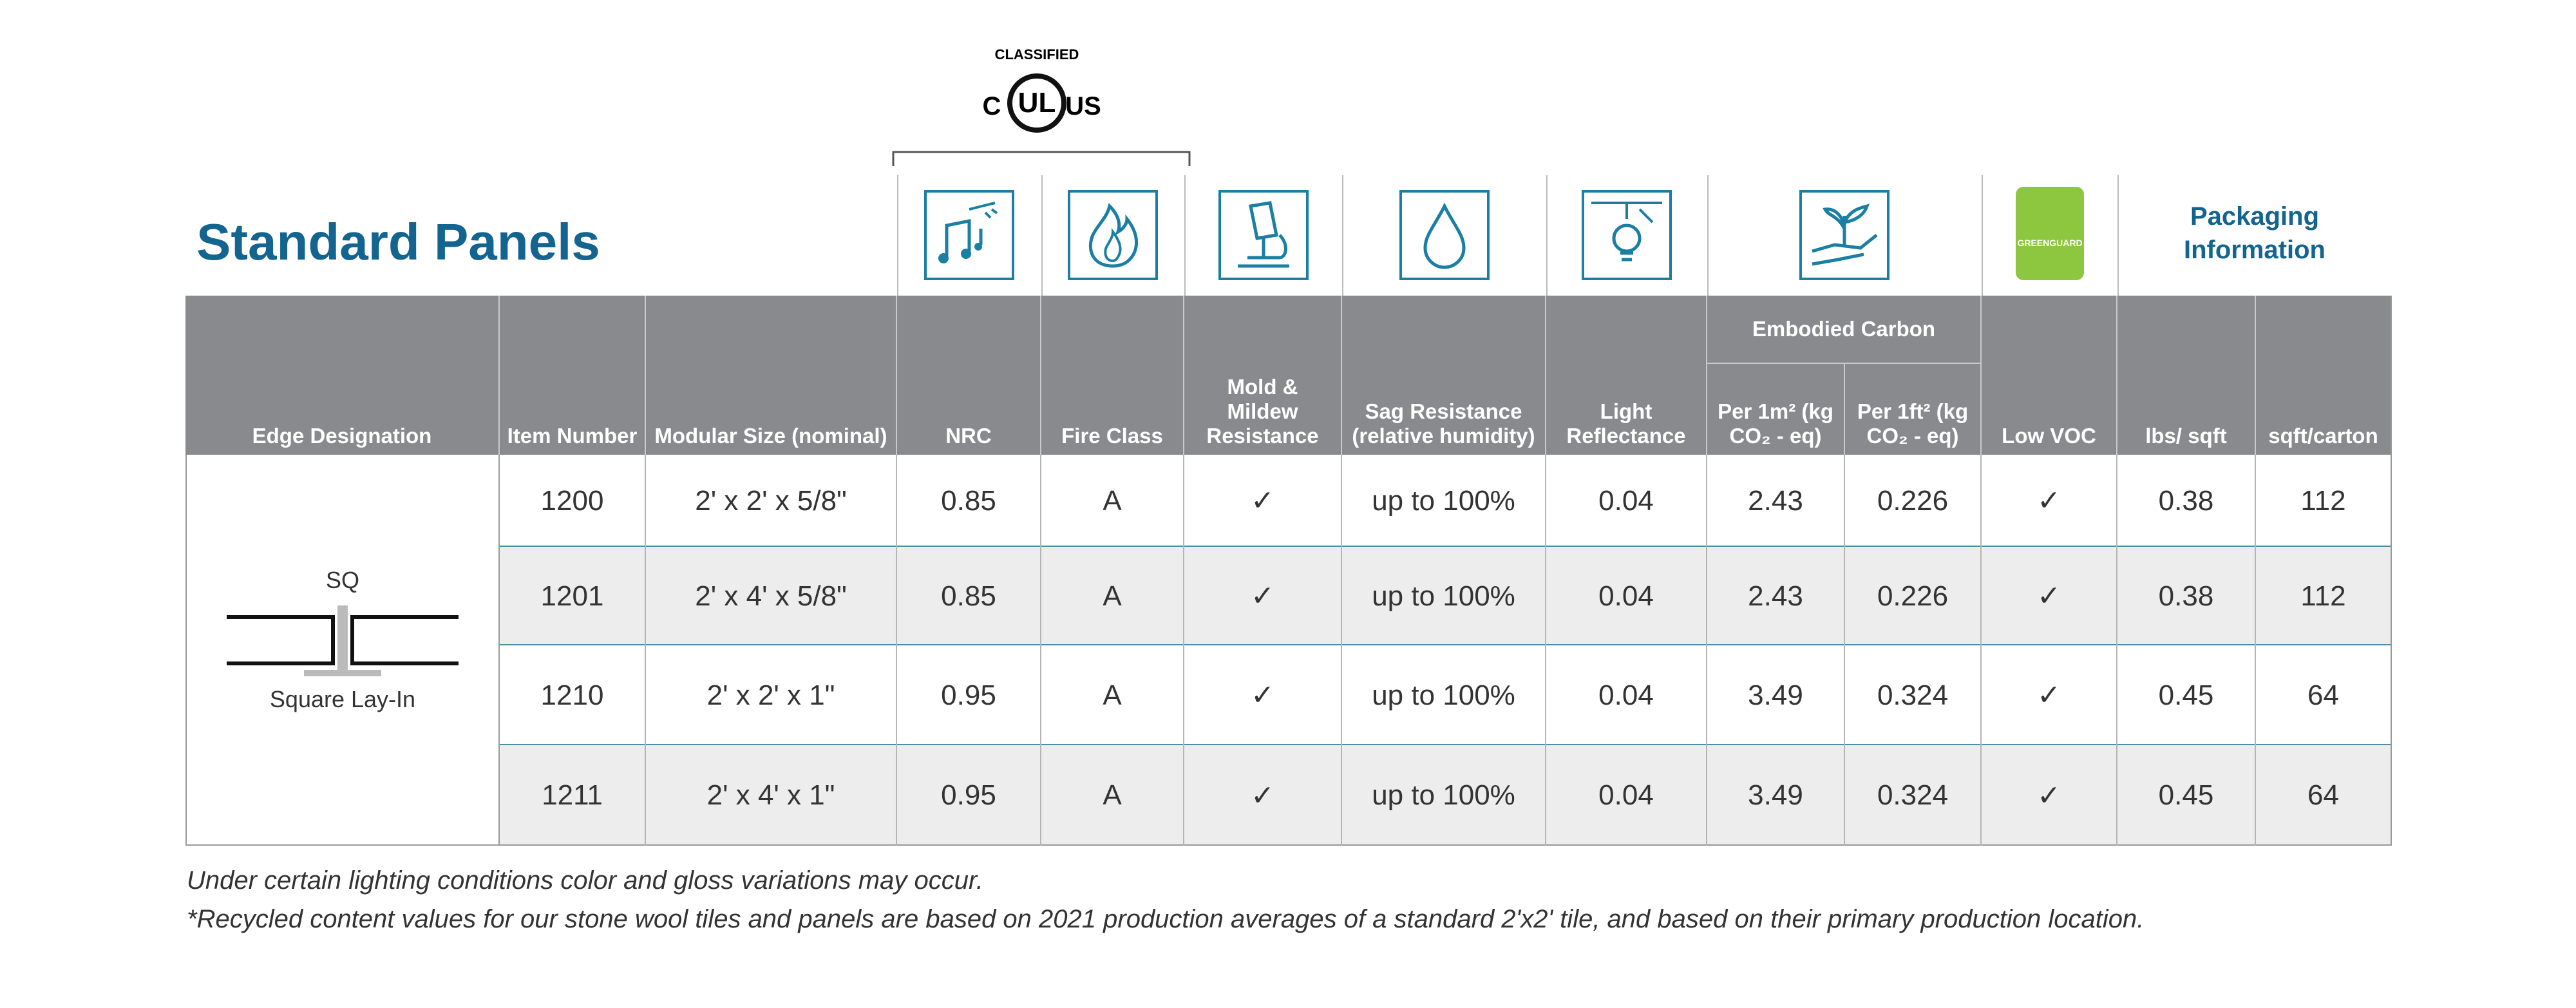  Describe the element at coordinates (1913, 409) in the screenshot. I see `column-header: Per 1ft² (kg CO₂ - eq)` at that location.